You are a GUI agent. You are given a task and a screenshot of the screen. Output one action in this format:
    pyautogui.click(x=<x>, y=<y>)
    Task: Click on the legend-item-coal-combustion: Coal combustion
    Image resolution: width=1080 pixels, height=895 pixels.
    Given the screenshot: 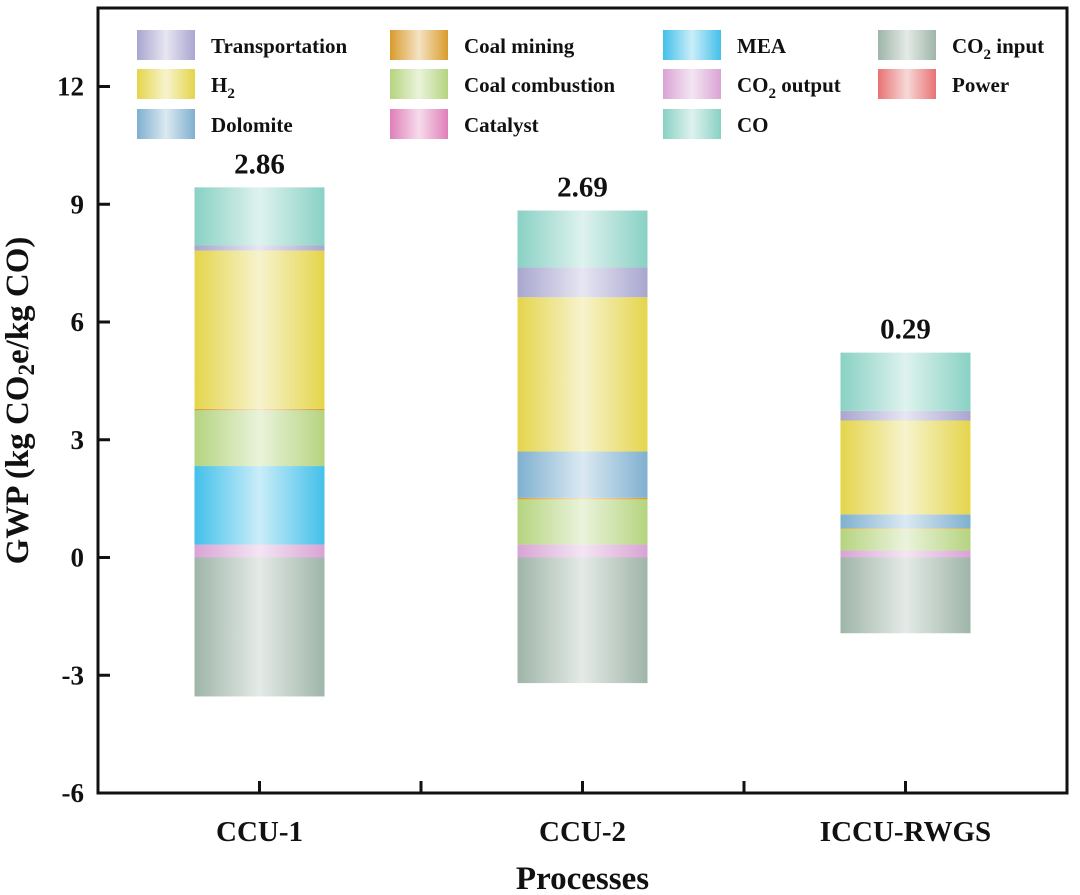 What is the action you would take?
    pyautogui.click(x=502, y=84)
    